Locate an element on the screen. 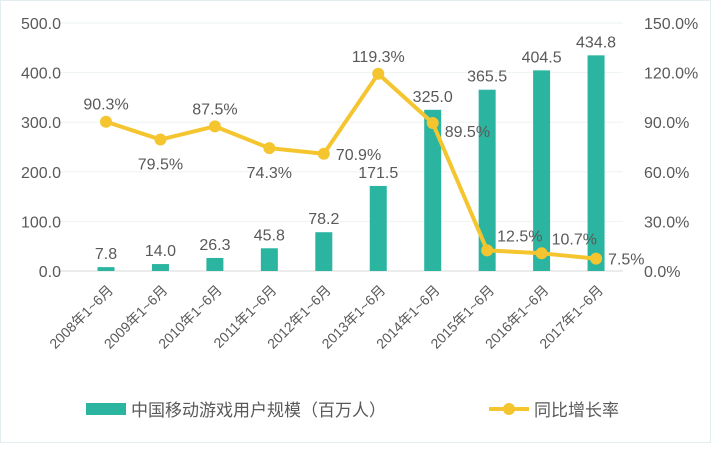 The width and height of the screenshot is (711, 449). line-data-label: 90.3% is located at coordinates (105, 105).